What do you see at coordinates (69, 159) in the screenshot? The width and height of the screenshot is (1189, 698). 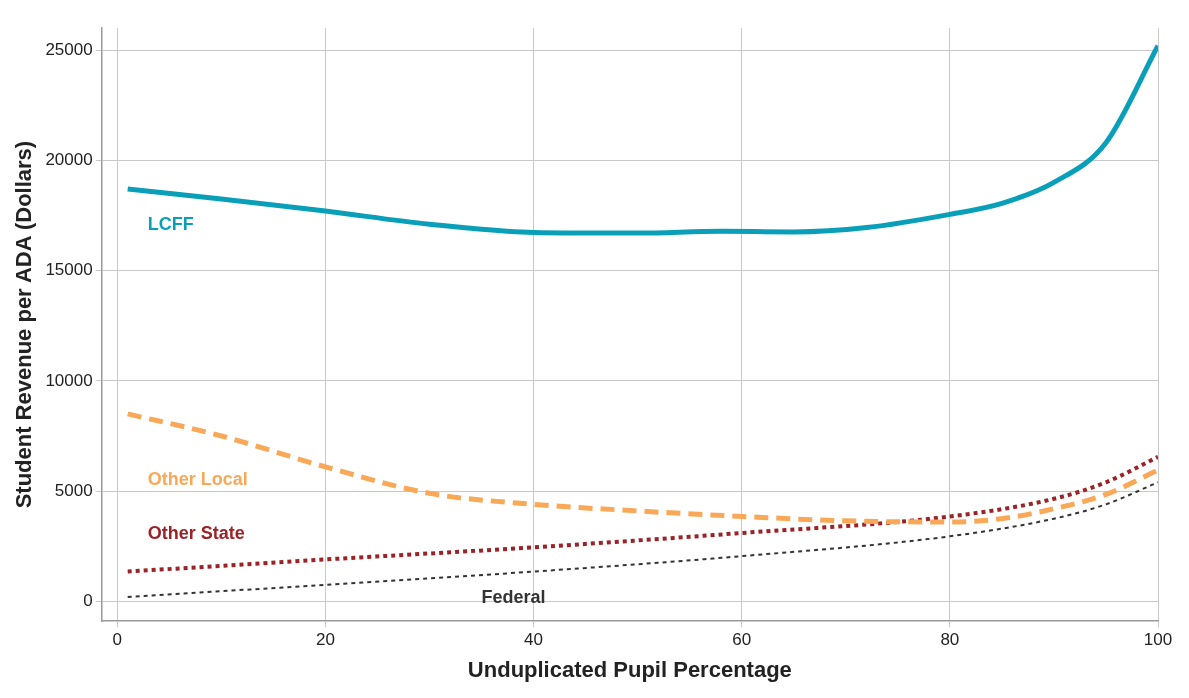 I see `y-tick-label: 20000` at bounding box center [69, 159].